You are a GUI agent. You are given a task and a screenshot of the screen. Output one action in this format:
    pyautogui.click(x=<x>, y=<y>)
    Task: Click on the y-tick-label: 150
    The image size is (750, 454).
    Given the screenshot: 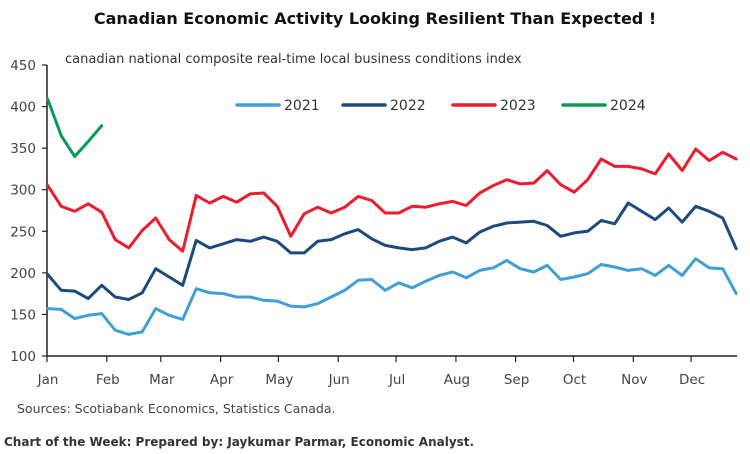 What is the action you would take?
    pyautogui.click(x=23, y=315)
    